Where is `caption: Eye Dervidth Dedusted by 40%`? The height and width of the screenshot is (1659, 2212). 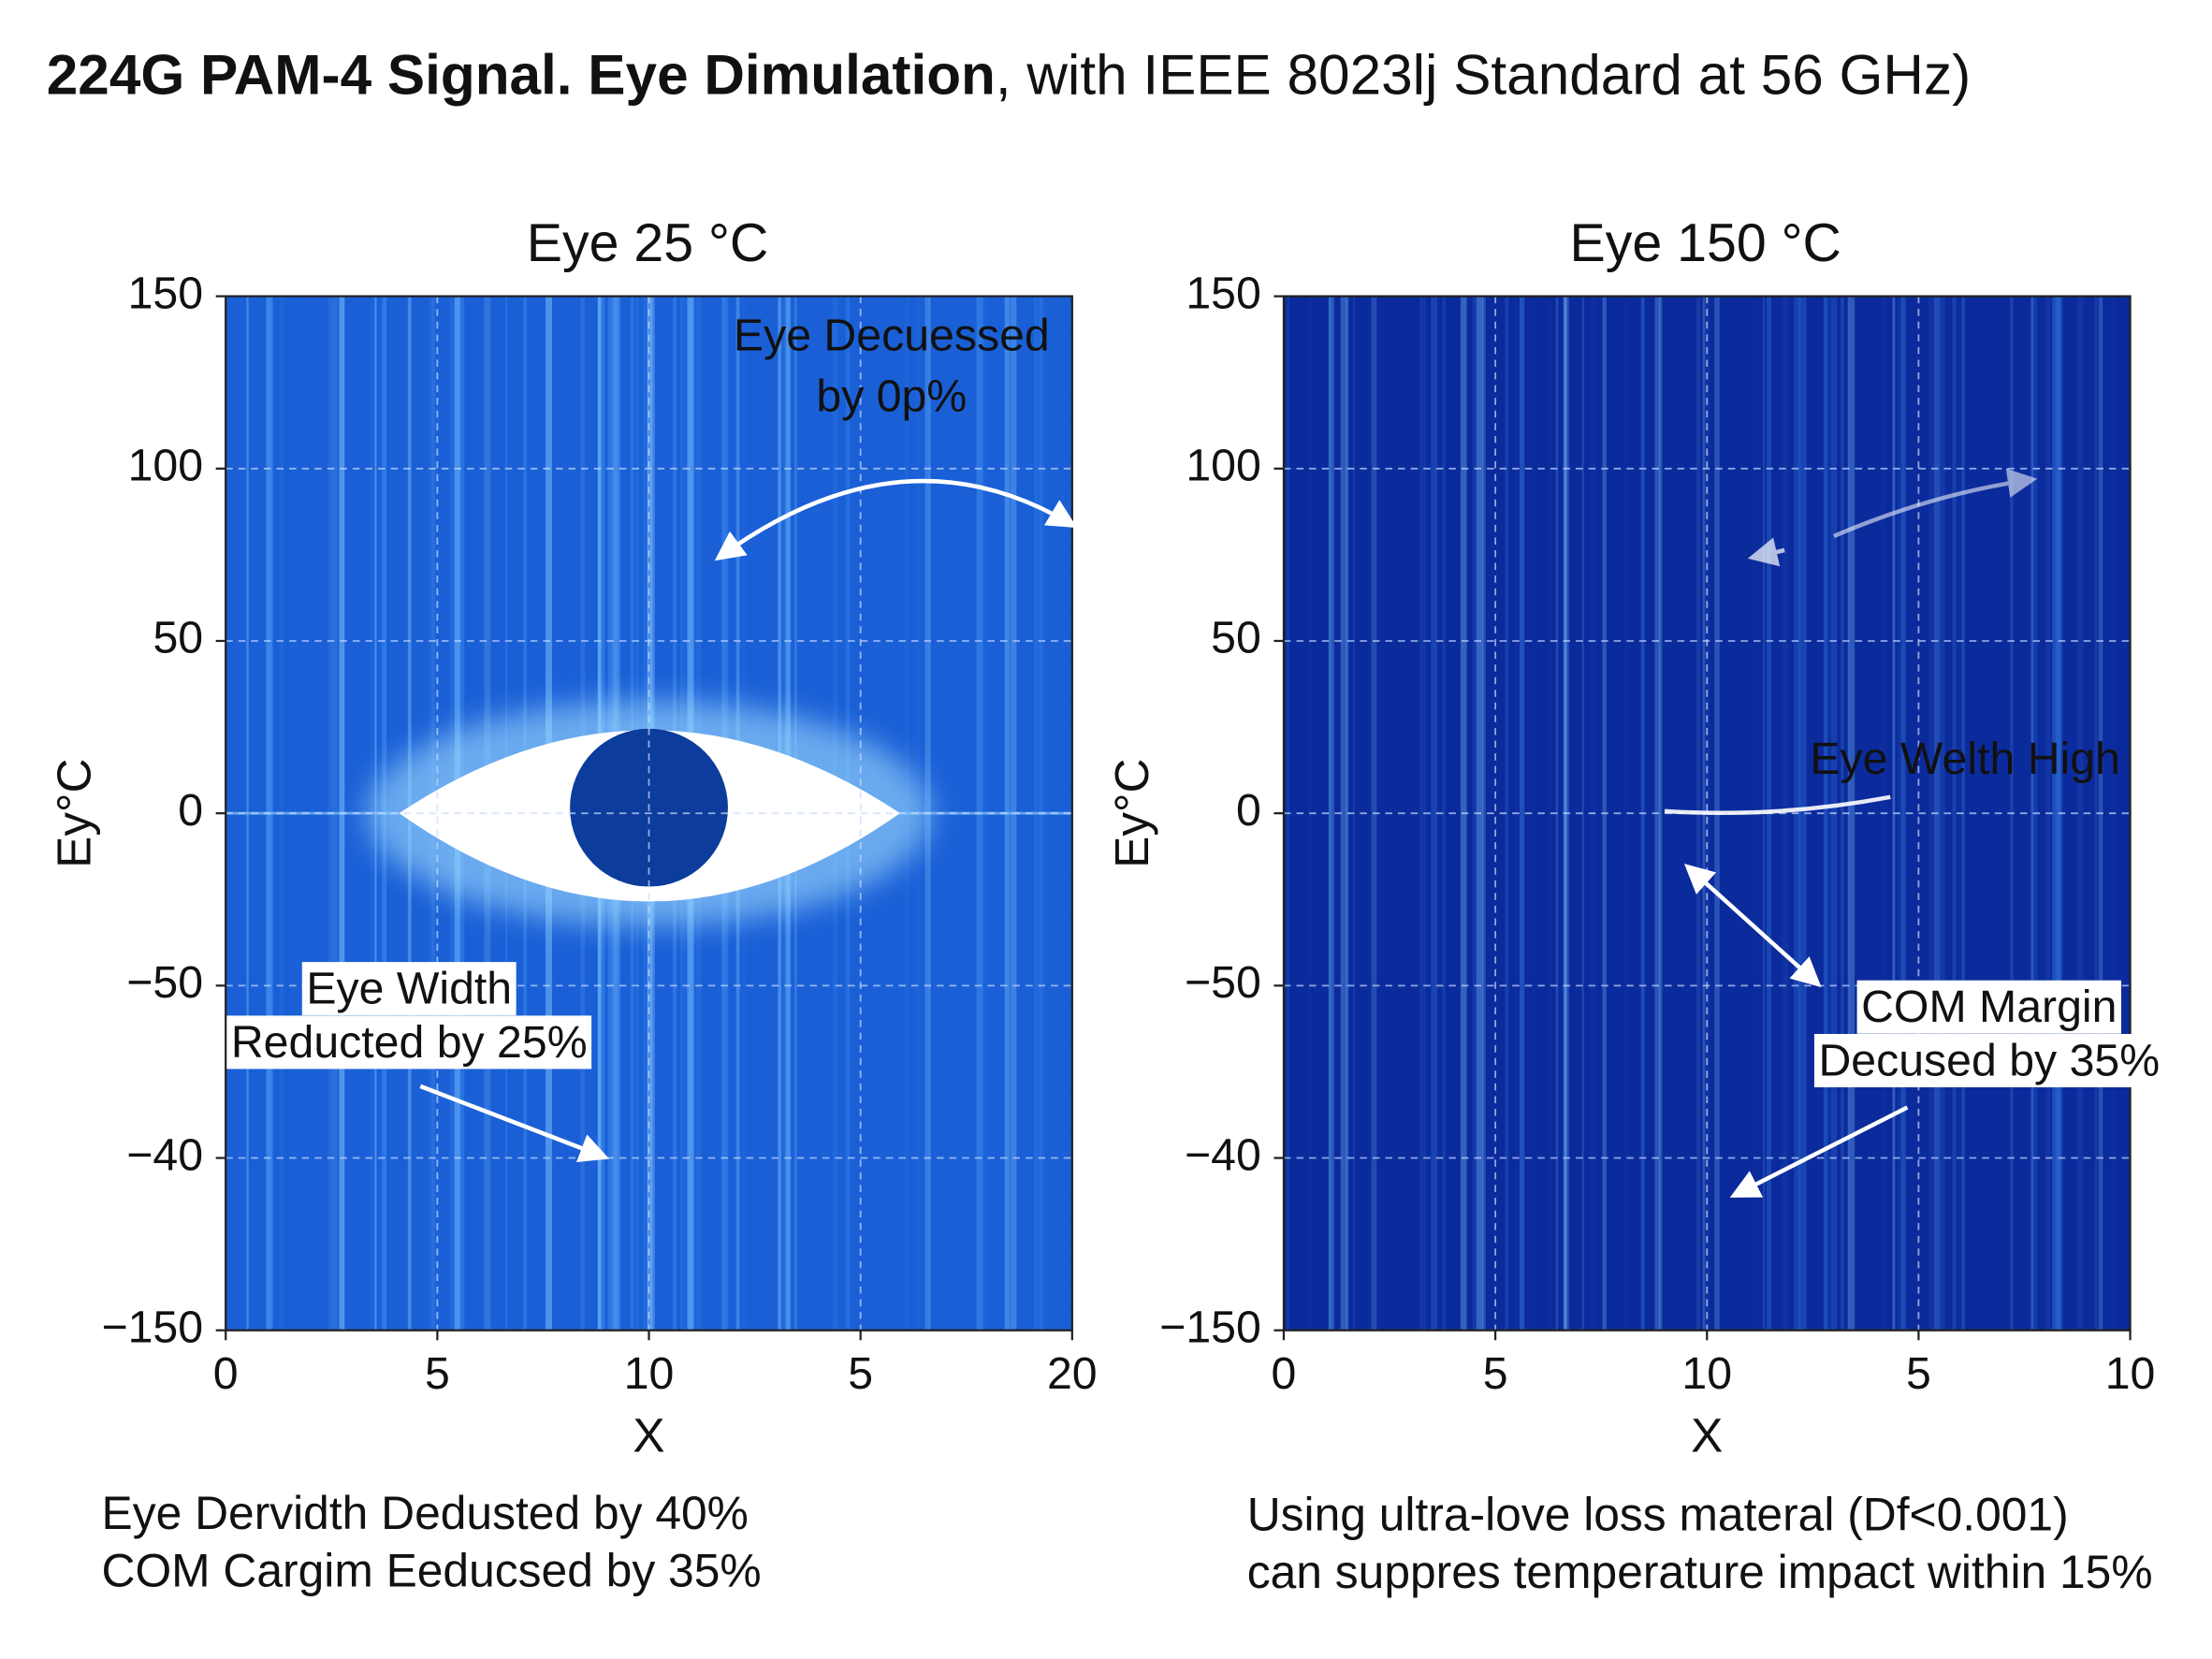 caption: Eye Dervidth Dedusted by 40% is located at coordinates (425, 1513).